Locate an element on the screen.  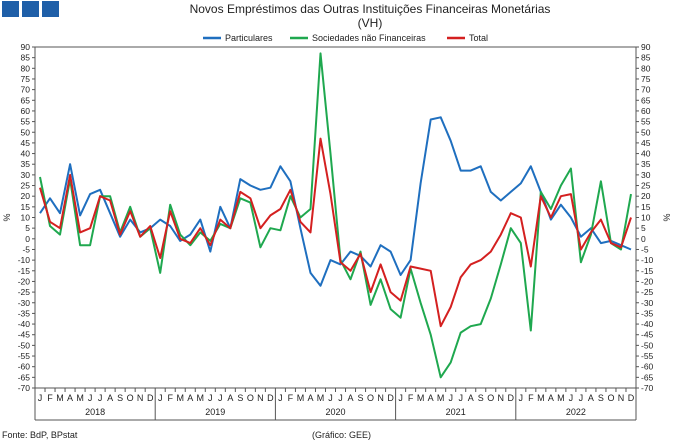
y-tick-label-right: 50 is located at coordinates (646, 132).